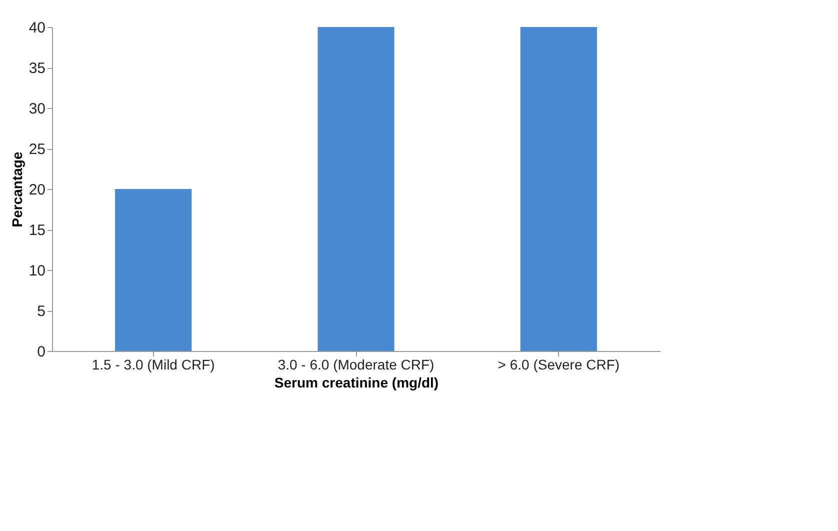  I want to click on y-tick-label: 20, so click(37, 190).